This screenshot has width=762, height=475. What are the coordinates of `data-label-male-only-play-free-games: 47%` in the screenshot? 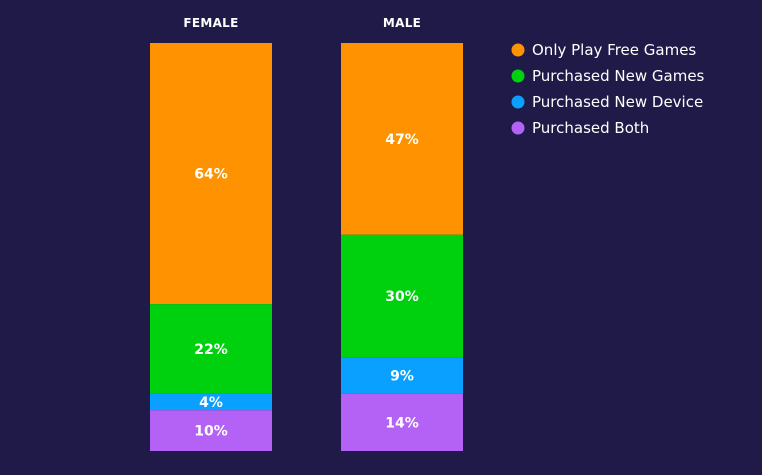 It's located at (402, 140).